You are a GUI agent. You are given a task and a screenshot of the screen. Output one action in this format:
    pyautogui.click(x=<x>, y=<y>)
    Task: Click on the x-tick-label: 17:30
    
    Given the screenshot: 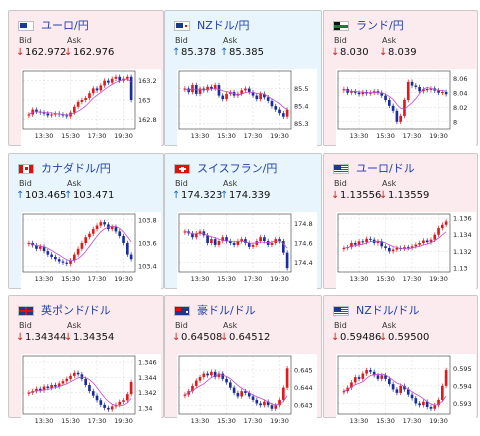 What is the action you would take?
    pyautogui.click(x=412, y=421)
    